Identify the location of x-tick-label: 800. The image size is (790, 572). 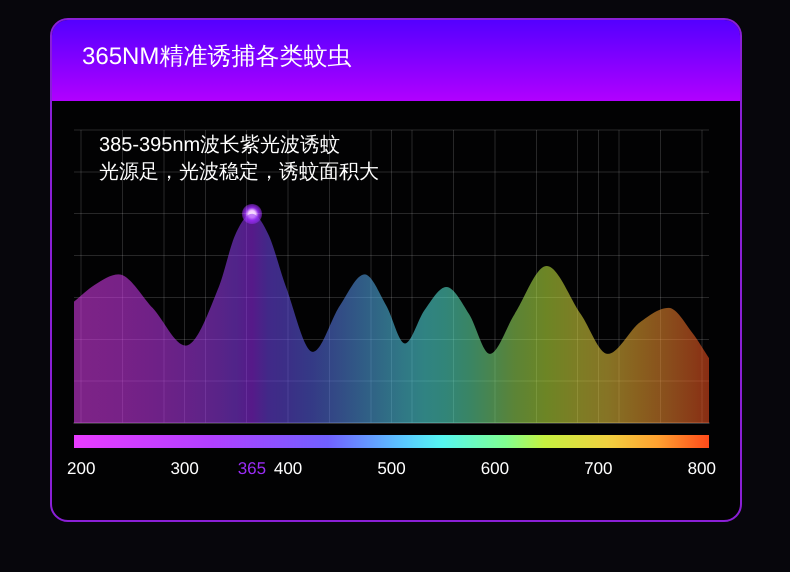
(702, 468).